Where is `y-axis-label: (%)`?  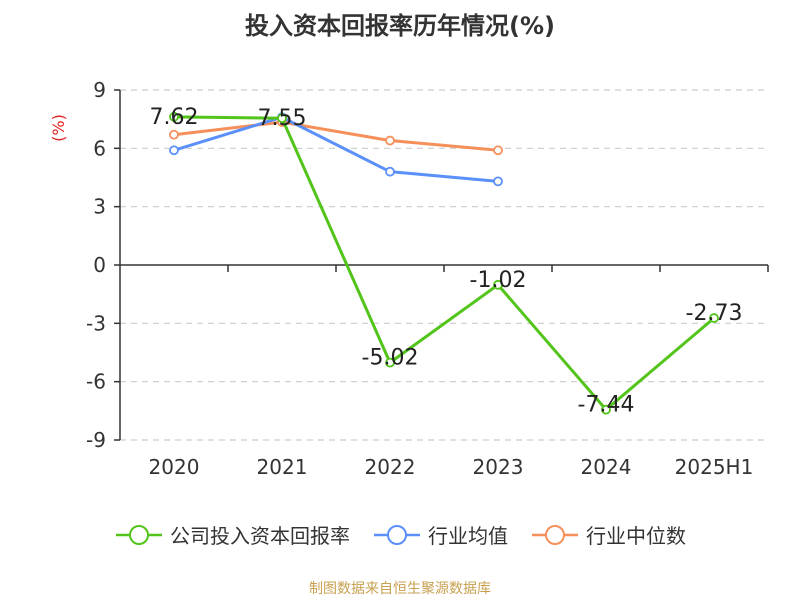
y-axis-label: (%) is located at coordinates (58, 128).